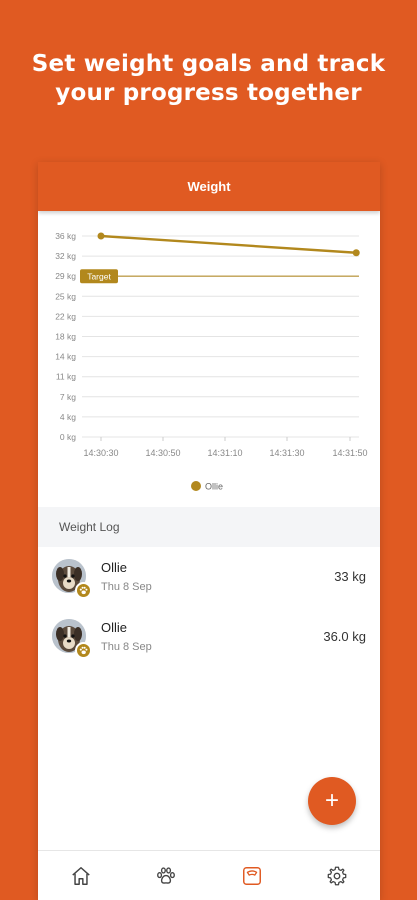 This screenshot has height=900, width=417. What do you see at coordinates (209, 875) in the screenshot?
I see `bottom-nav` at bounding box center [209, 875].